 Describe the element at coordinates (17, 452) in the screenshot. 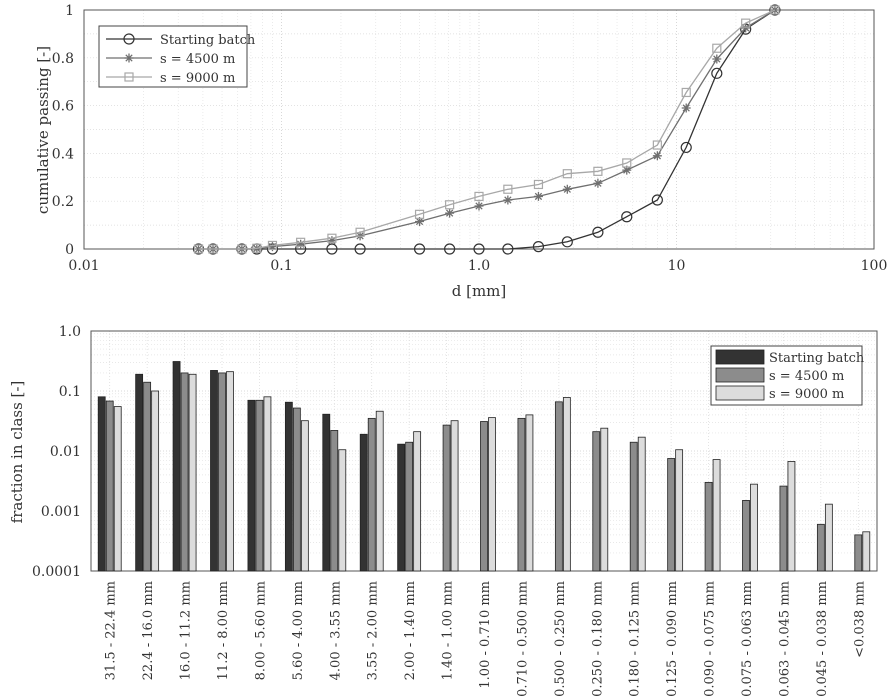

I see `bottom-y-axis-label: fraction in class [-]` at that location.